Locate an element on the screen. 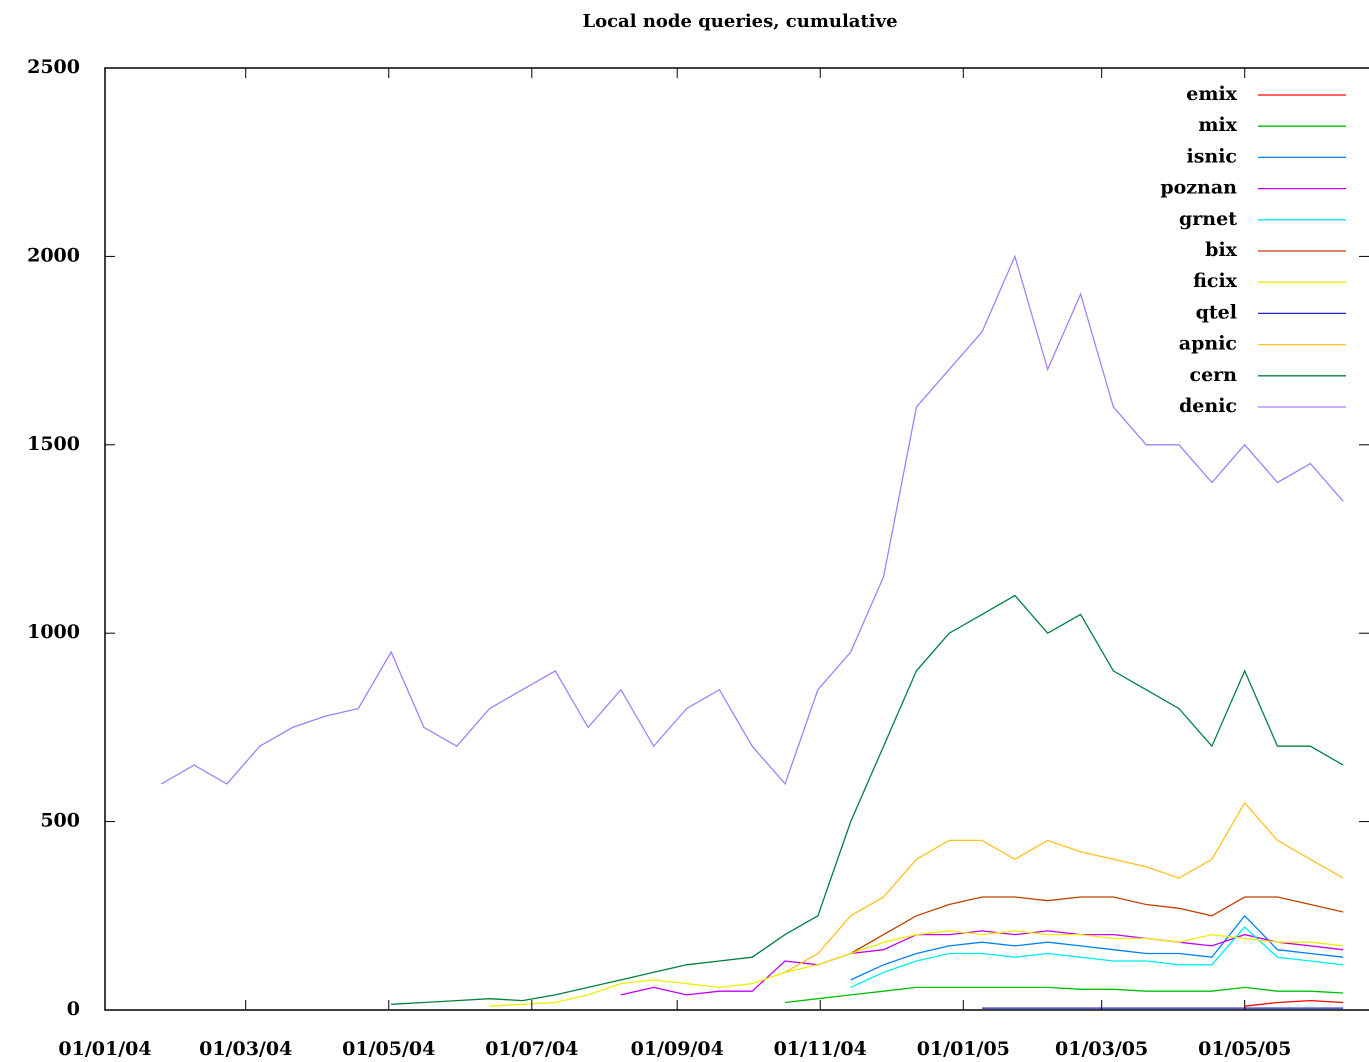 This screenshot has width=1369, height=1062. y-tick-label: 0 is located at coordinates (73, 1009).